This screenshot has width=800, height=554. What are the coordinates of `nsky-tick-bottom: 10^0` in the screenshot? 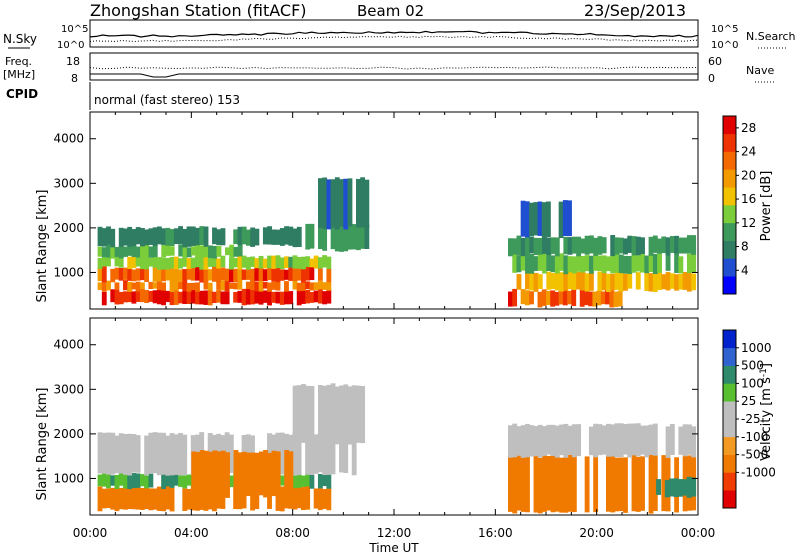 It's located at (70, 45).